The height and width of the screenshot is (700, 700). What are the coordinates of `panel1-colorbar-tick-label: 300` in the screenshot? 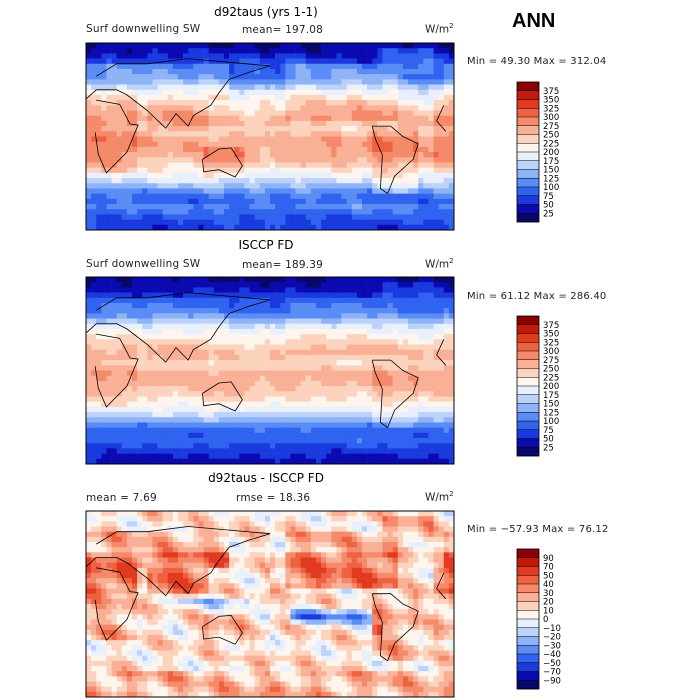 It's located at (551, 118).